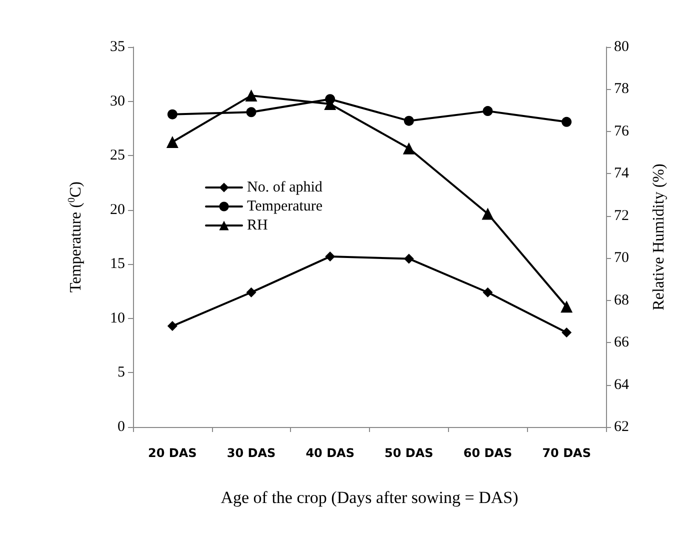  What do you see at coordinates (621, 258) in the screenshot?
I see `y2-tick-label: 70` at bounding box center [621, 258].